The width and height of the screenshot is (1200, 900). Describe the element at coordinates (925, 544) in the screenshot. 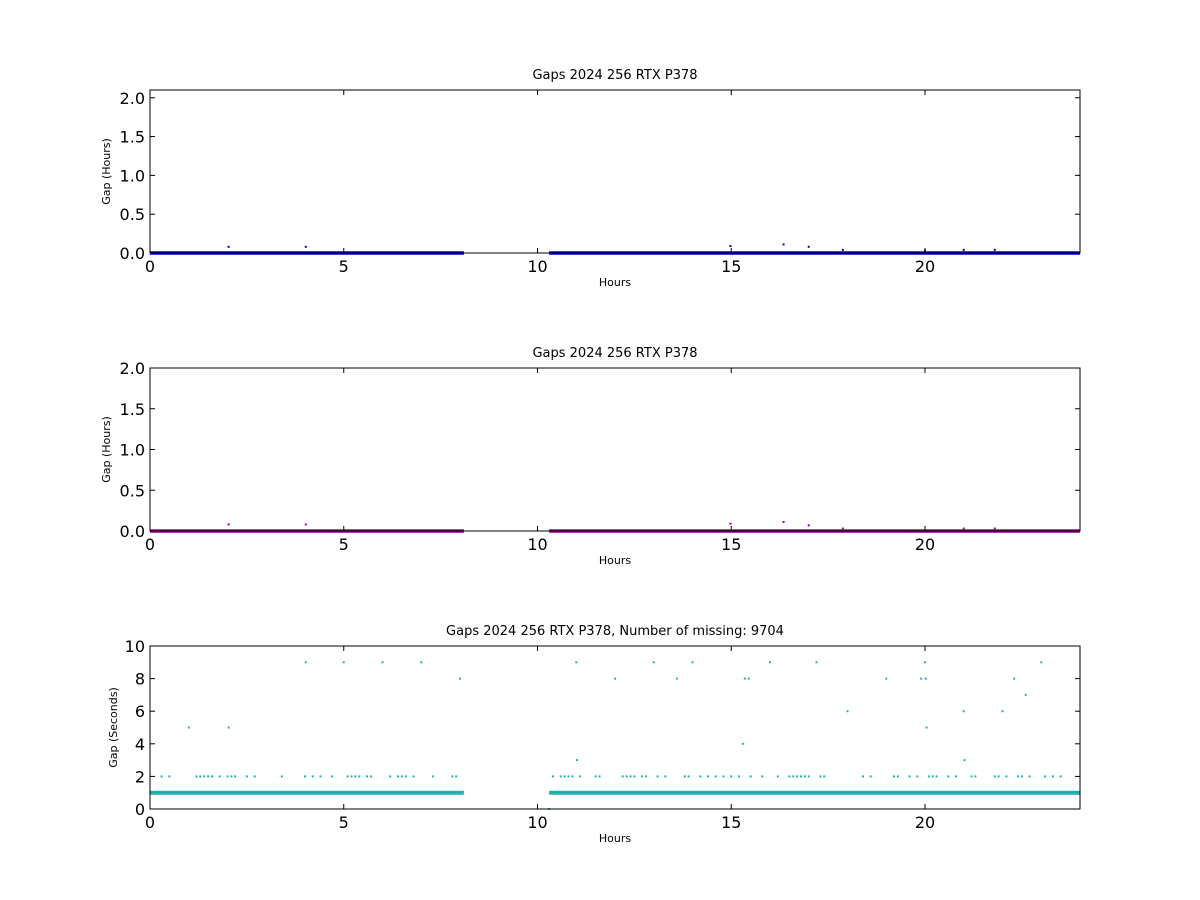

I see `x-tick-label: 20` at that location.